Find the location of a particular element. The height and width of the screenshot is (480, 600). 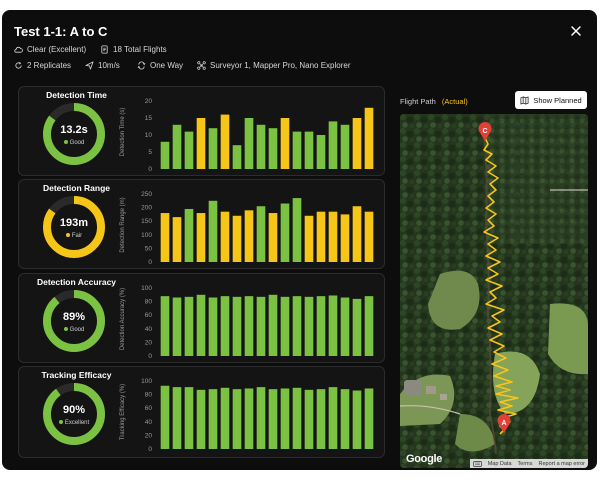

y-tick-label: 10 is located at coordinates (149, 135).